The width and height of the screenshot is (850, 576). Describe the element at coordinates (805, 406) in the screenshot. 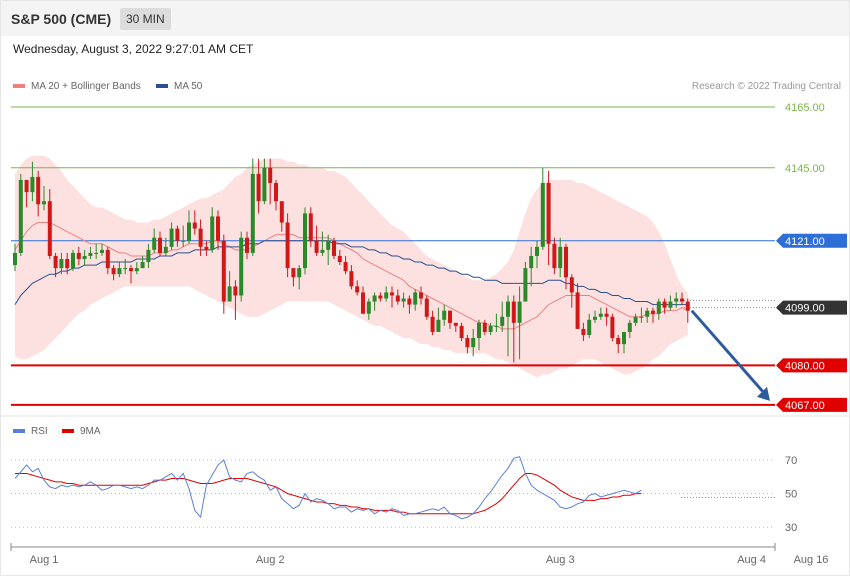

I see `price-level-label: 4067.00` at that location.